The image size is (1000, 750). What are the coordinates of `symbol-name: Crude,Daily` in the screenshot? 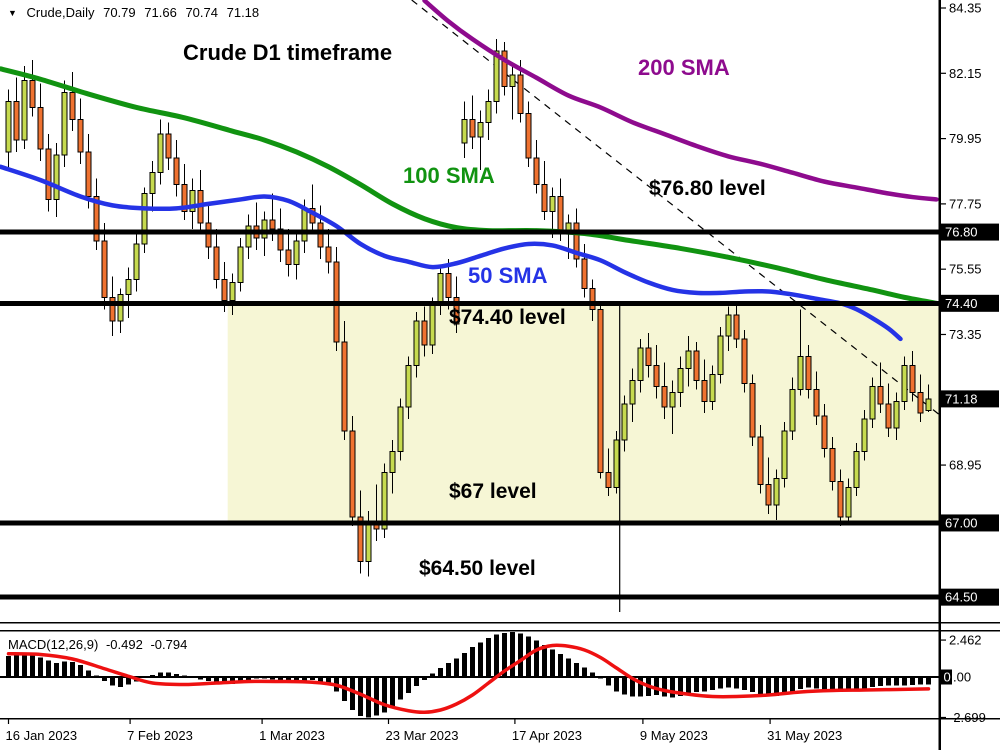 It's located at (60, 12).